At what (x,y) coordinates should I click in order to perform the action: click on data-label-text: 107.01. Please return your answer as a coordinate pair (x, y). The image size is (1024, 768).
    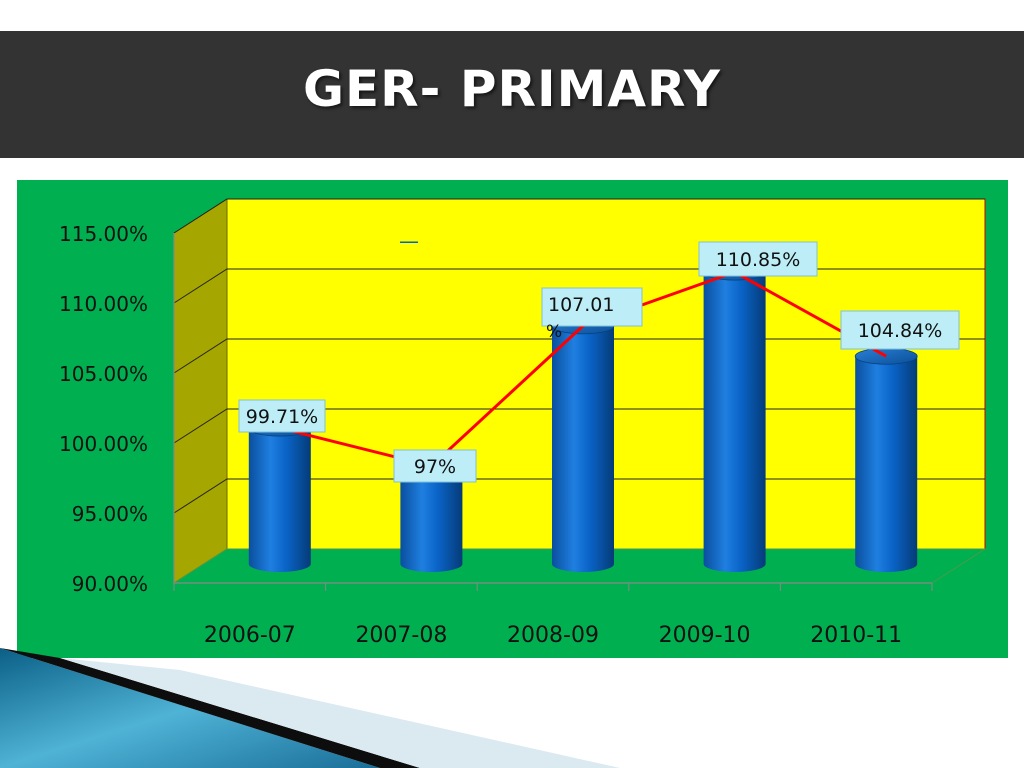
    Looking at the image, I should click on (581, 305).